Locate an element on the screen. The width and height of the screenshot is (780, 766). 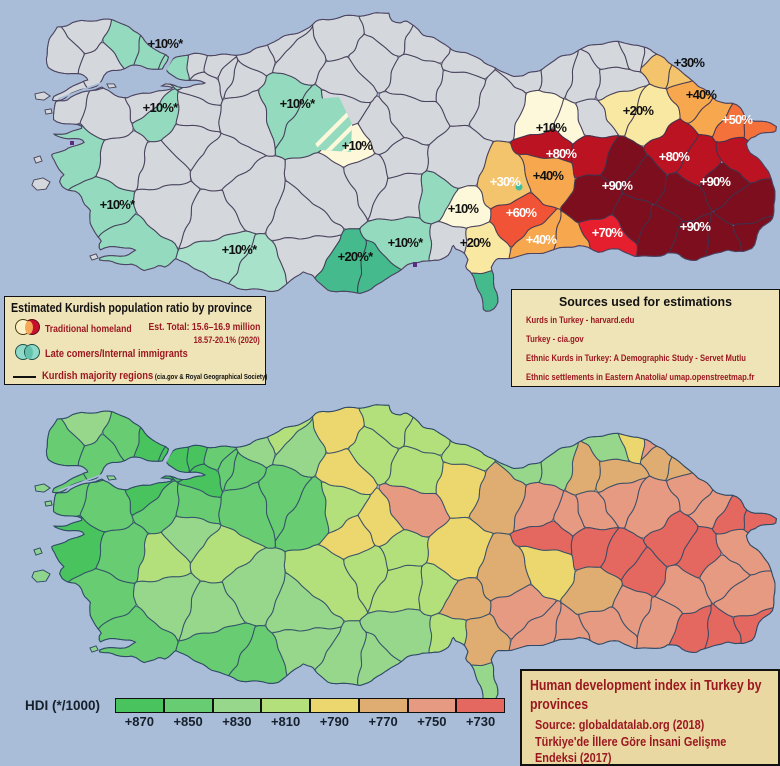
svg-text: +70% is located at coordinates (608, 232).